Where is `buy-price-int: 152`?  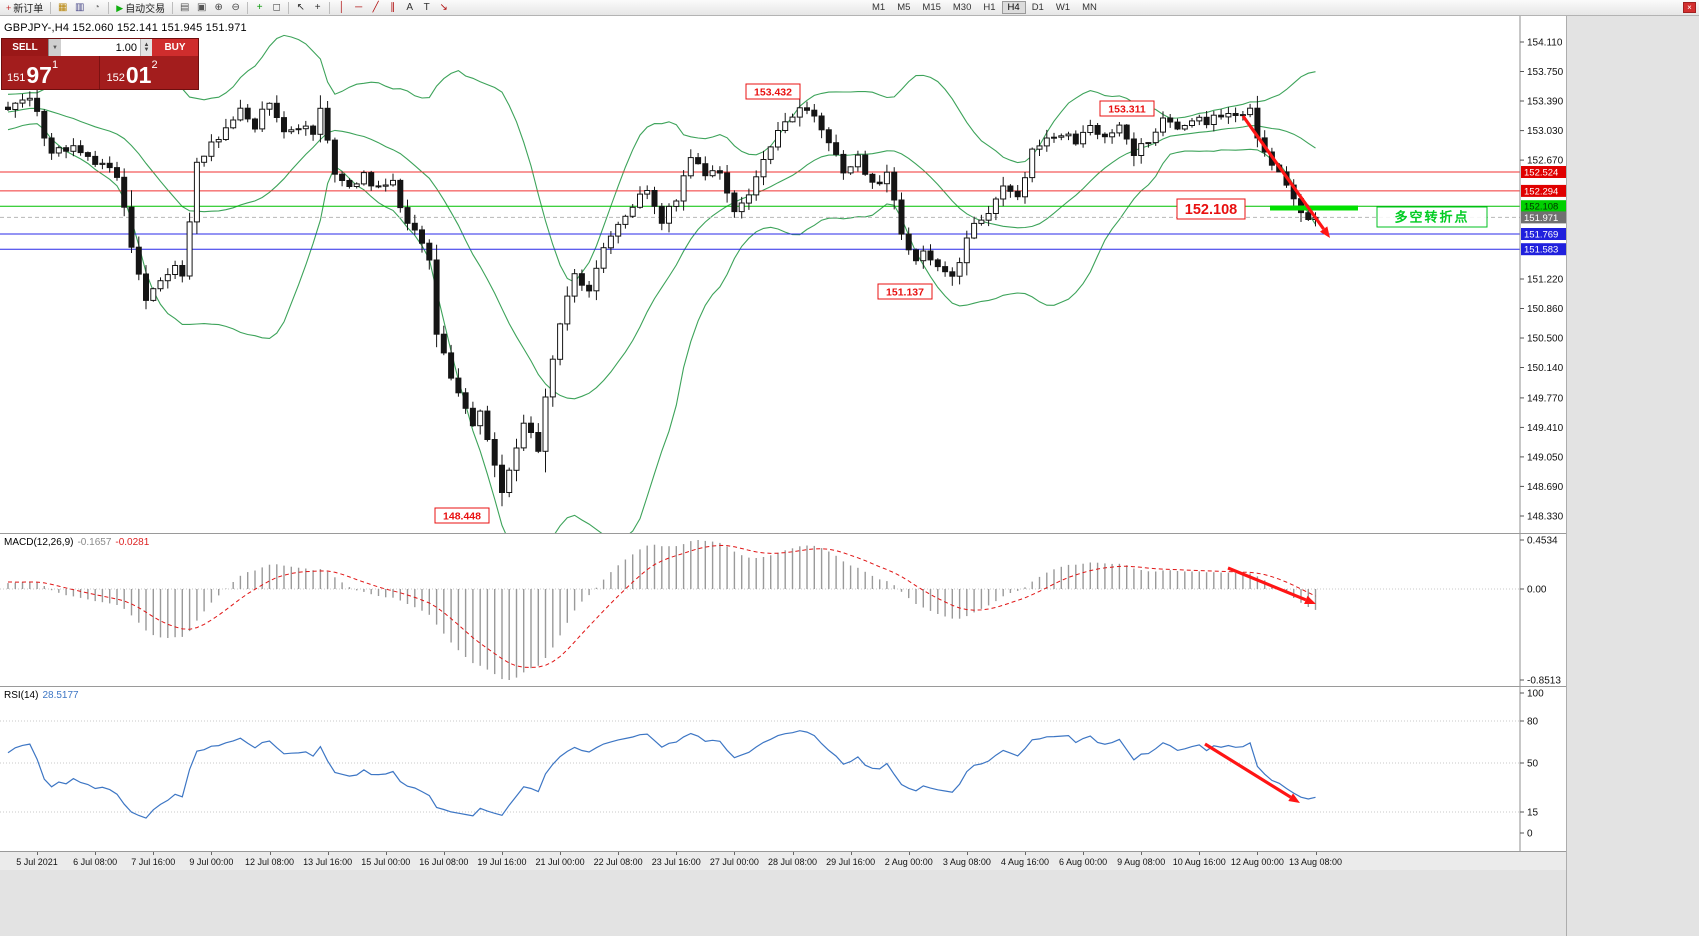
buy-price-int: 152 is located at coordinates (115, 78).